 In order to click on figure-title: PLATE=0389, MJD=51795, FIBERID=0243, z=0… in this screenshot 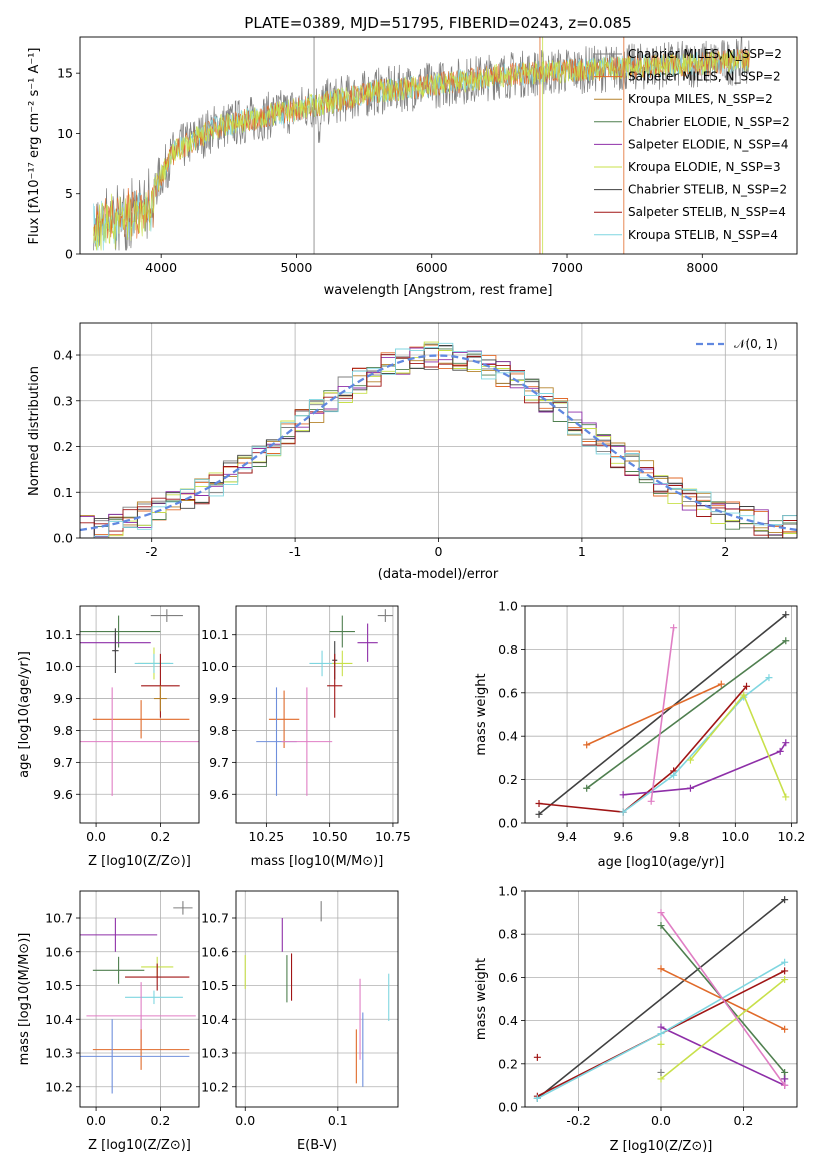, I will do `click(437, 23)`.